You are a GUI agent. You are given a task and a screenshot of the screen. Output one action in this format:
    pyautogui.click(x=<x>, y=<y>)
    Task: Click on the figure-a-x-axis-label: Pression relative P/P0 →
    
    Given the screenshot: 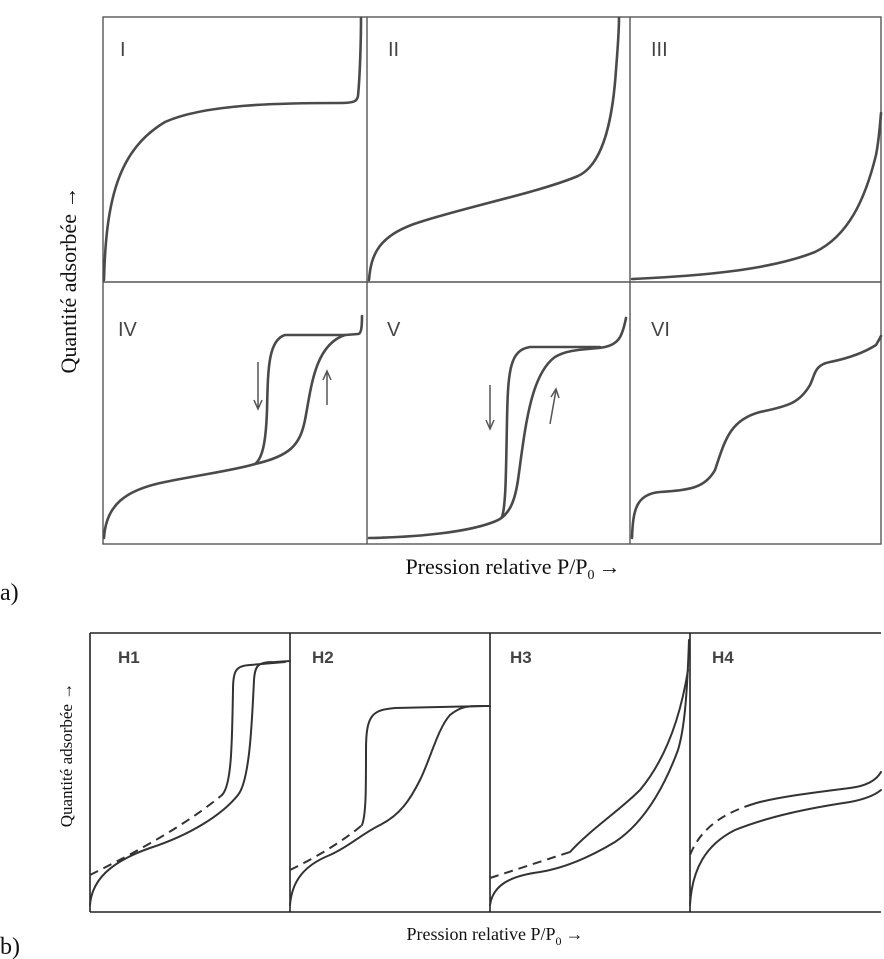 What is the action you would take?
    pyautogui.click(x=512, y=568)
    